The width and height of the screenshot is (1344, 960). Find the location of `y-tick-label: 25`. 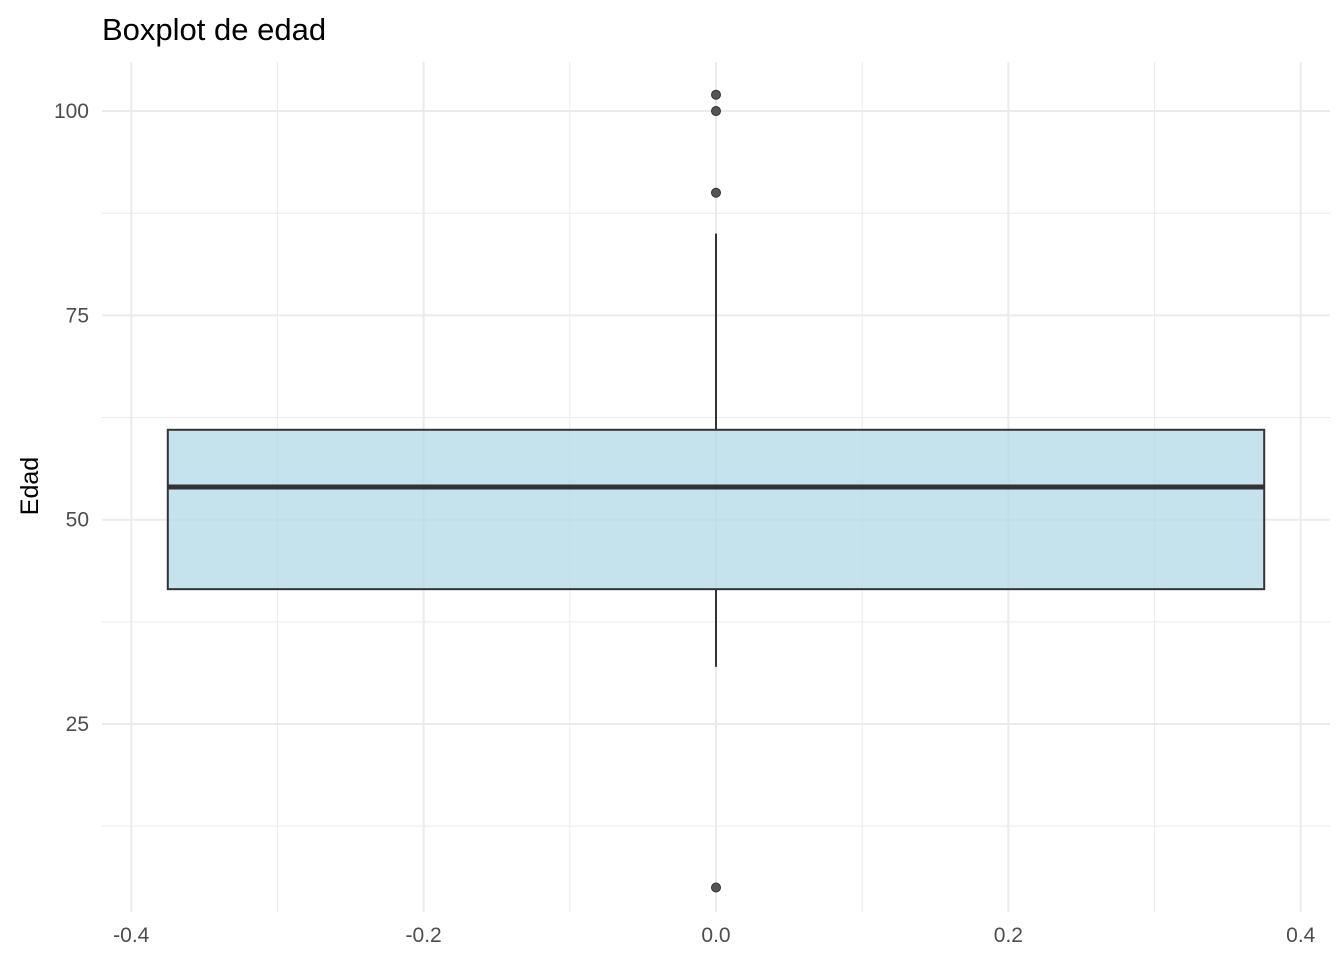

y-tick-label: 25 is located at coordinates (77, 724).